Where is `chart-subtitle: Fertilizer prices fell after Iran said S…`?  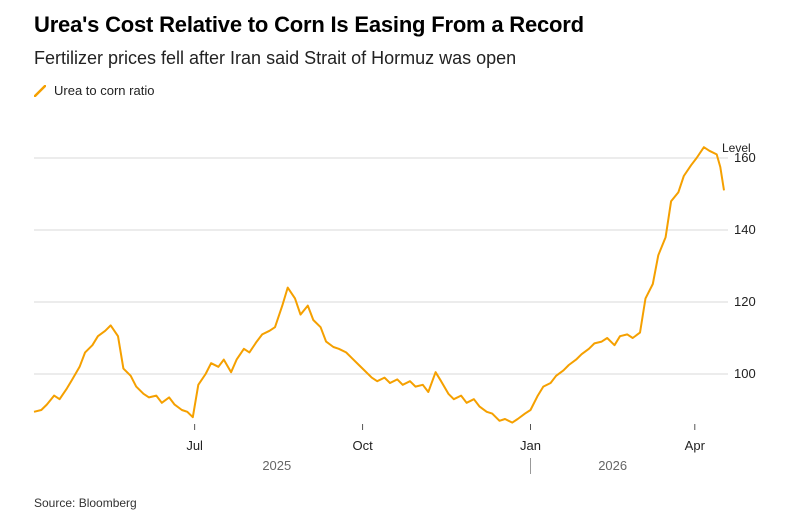 chart-subtitle: Fertilizer prices fell after Iran said S… is located at coordinates (275, 58).